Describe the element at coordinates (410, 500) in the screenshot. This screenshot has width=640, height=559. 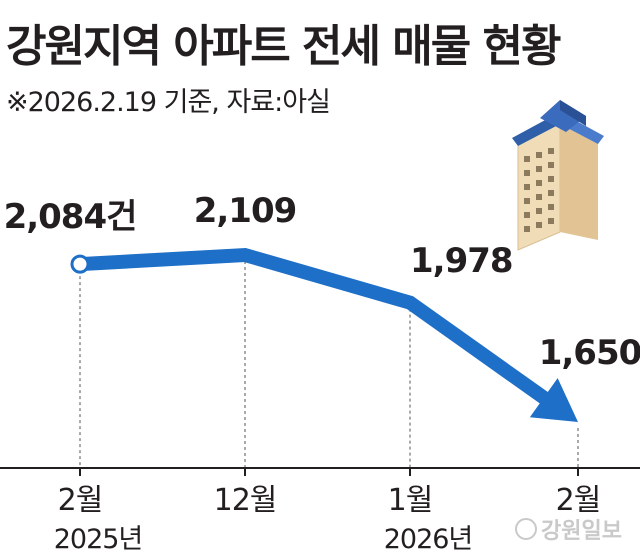
I see `x-tick-label: 1월` at that location.